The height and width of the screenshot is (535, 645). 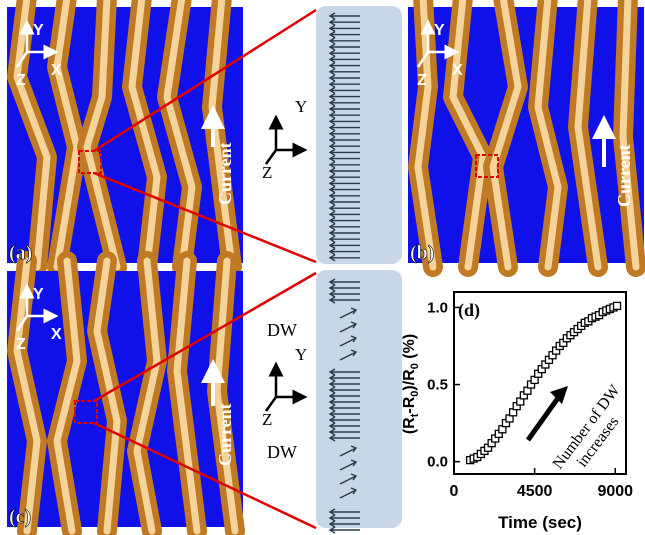 I want to click on spin-arrows-domain-walls, so click(x=344, y=406).